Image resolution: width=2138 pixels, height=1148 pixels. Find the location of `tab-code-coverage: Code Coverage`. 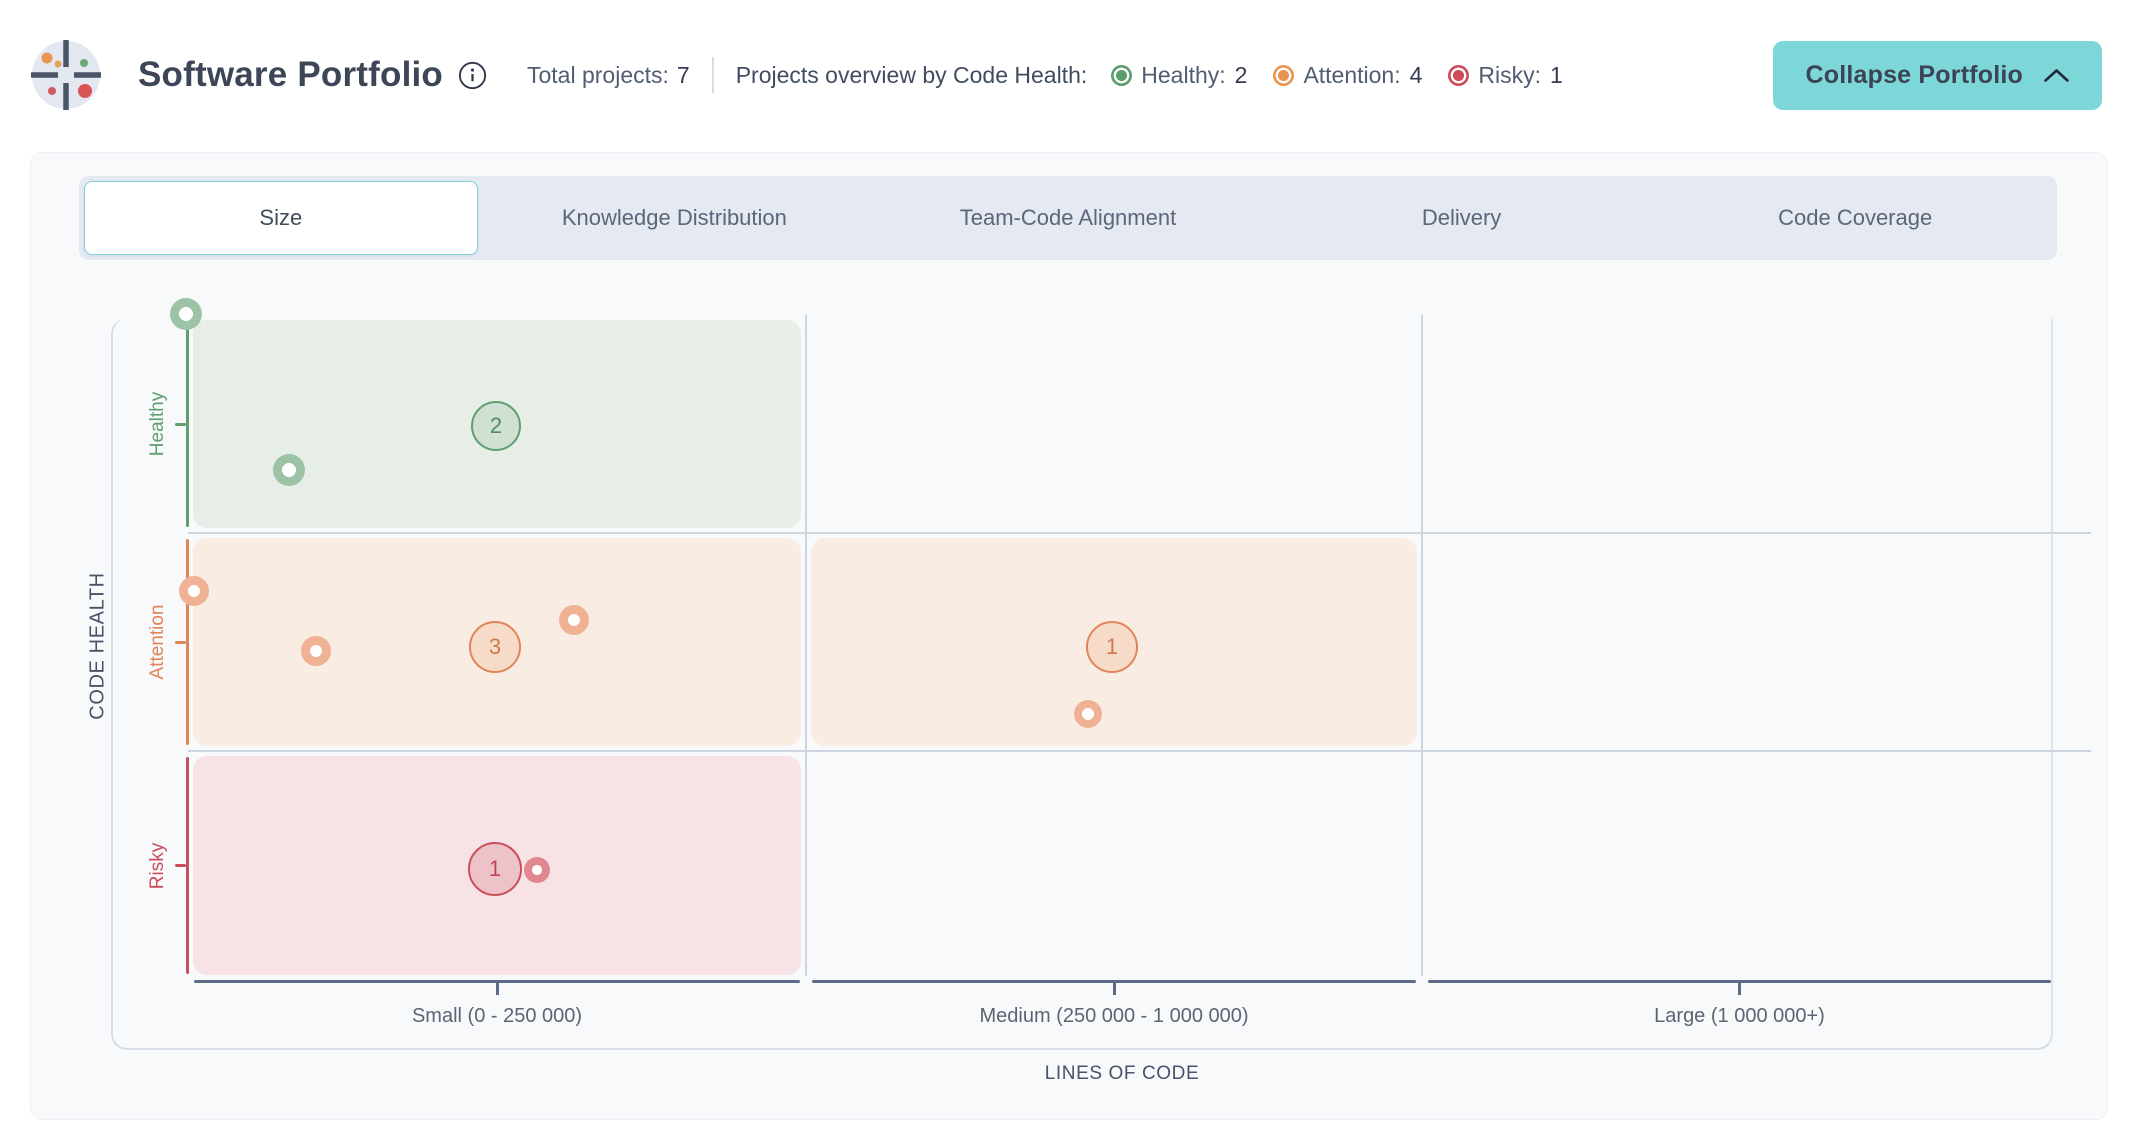

tab-code-coverage: Code Coverage is located at coordinates (1855, 217).